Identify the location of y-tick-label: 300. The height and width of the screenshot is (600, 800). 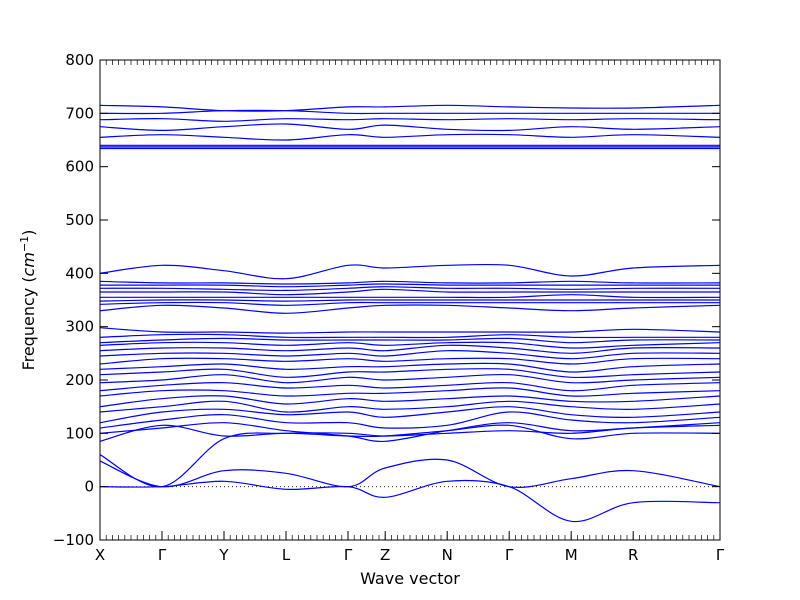
(79, 327).